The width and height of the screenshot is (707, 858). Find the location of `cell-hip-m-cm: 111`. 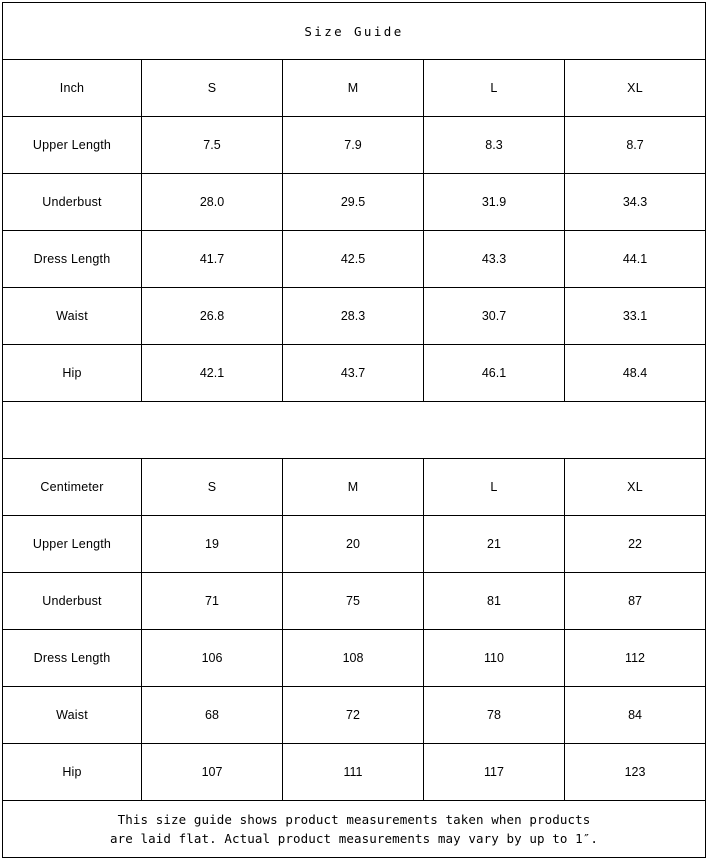

cell-hip-m-cm: 111 is located at coordinates (353, 772).